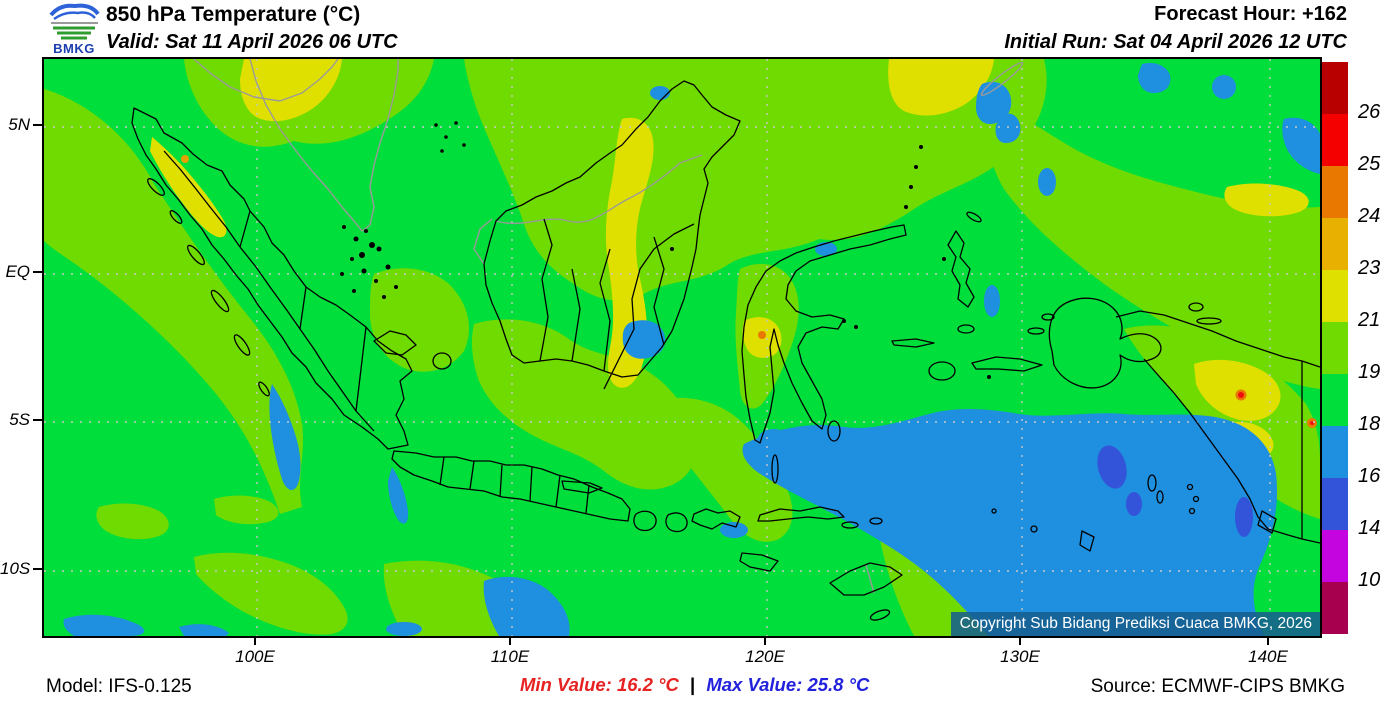  What do you see at coordinates (1369, 424) in the screenshot?
I see `colorbar-tick-label: 18` at bounding box center [1369, 424].